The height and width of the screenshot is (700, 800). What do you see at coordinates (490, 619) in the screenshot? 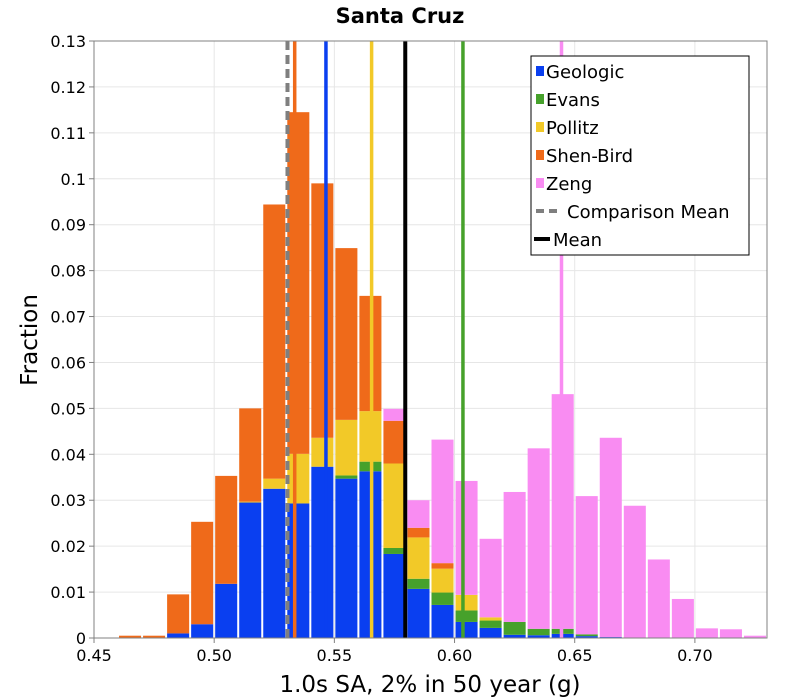
I see `bar-pollitz-0.61` at bounding box center [490, 619].